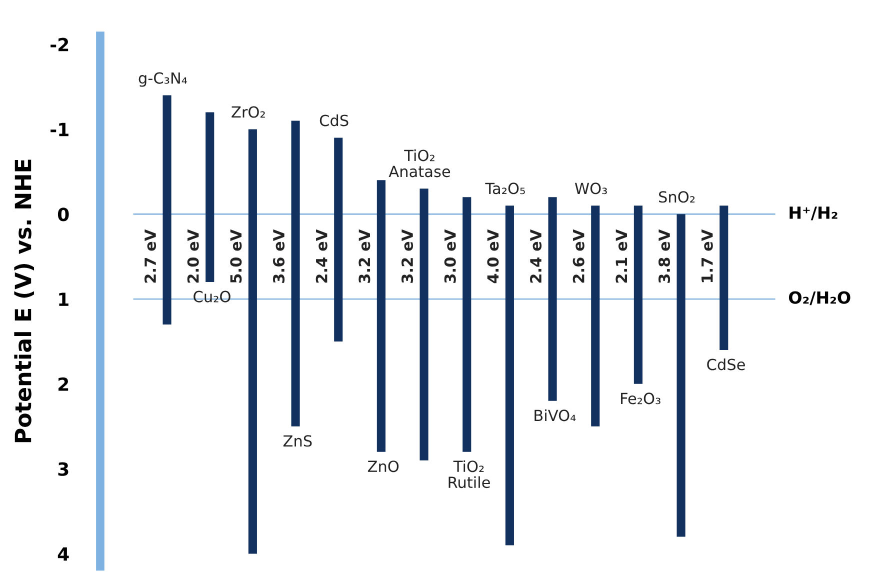 The image size is (879, 578). I want to click on y-tick-label: -2, so click(59, 45).